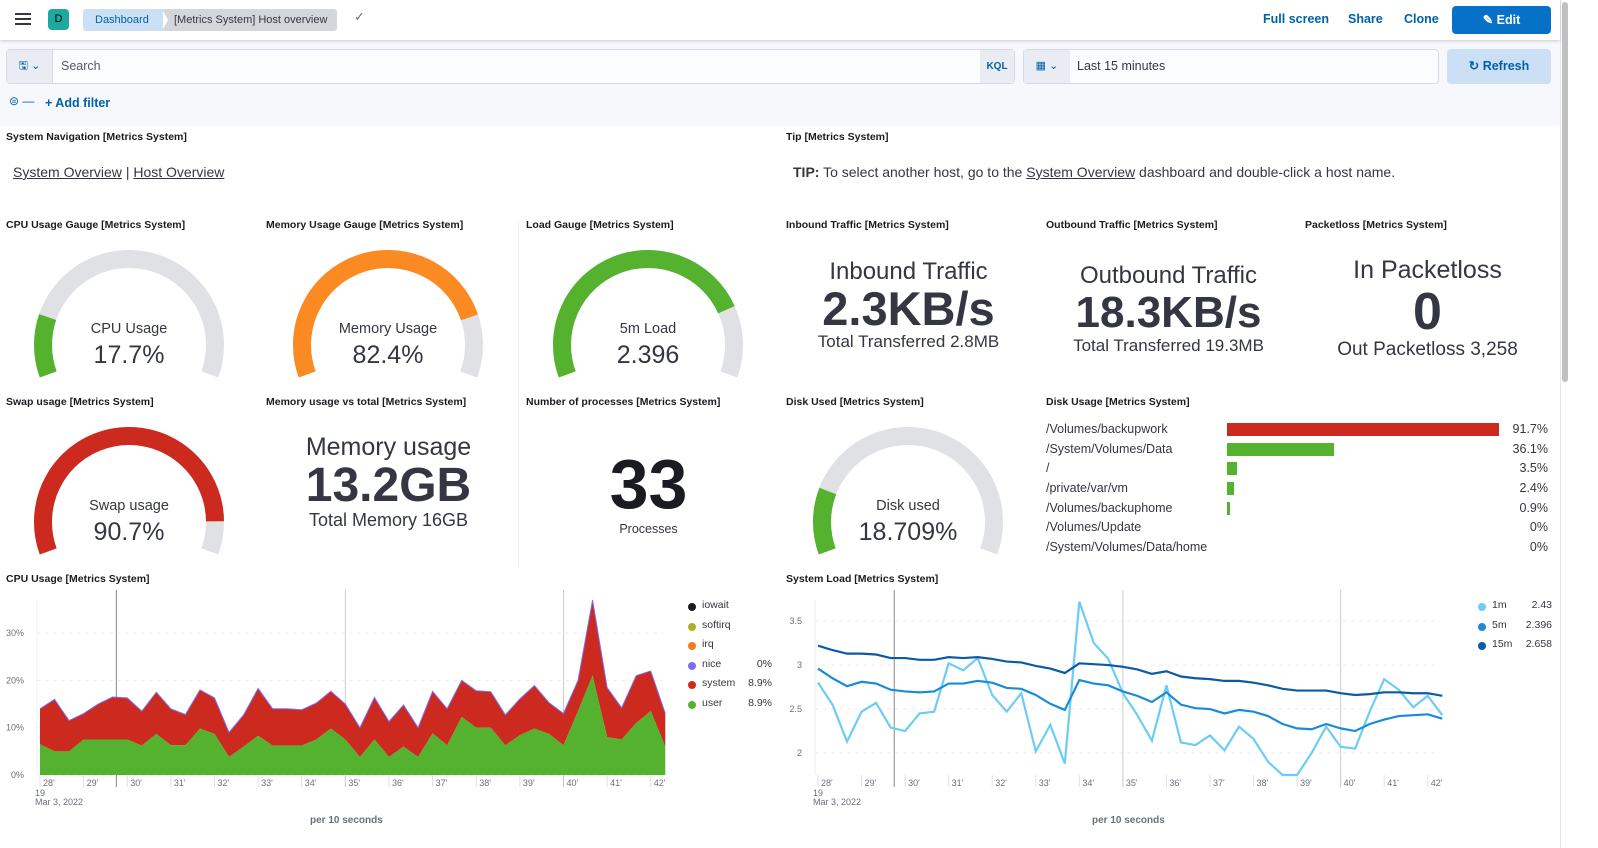 This screenshot has width=1598, height=848. I want to click on legend-item-iowait: iowait, so click(730, 608).